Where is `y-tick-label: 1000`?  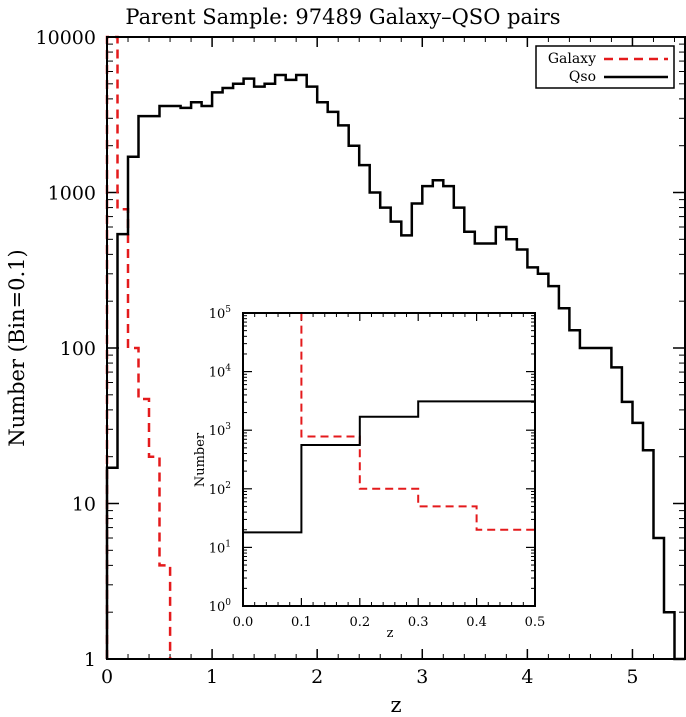
y-tick-label: 1000 is located at coordinates (72, 194).